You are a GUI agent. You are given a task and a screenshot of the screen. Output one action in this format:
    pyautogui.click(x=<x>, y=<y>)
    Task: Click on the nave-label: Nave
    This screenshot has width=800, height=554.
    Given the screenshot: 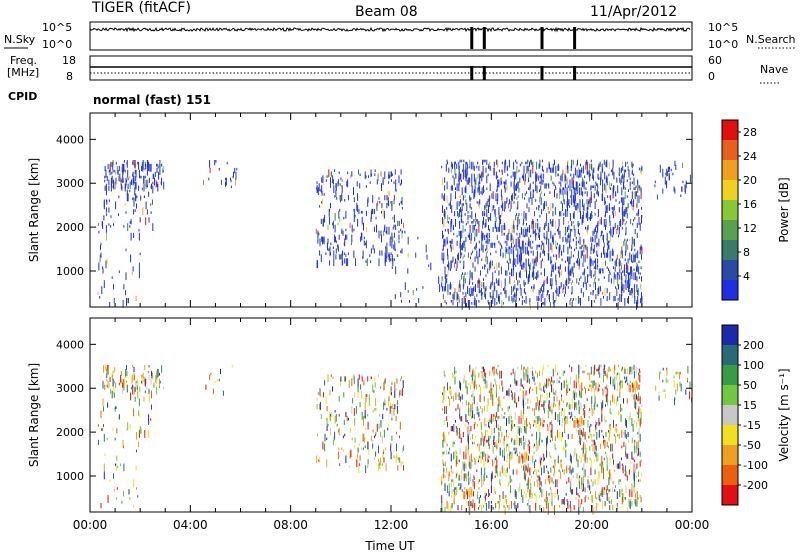 What is the action you would take?
    pyautogui.click(x=774, y=69)
    